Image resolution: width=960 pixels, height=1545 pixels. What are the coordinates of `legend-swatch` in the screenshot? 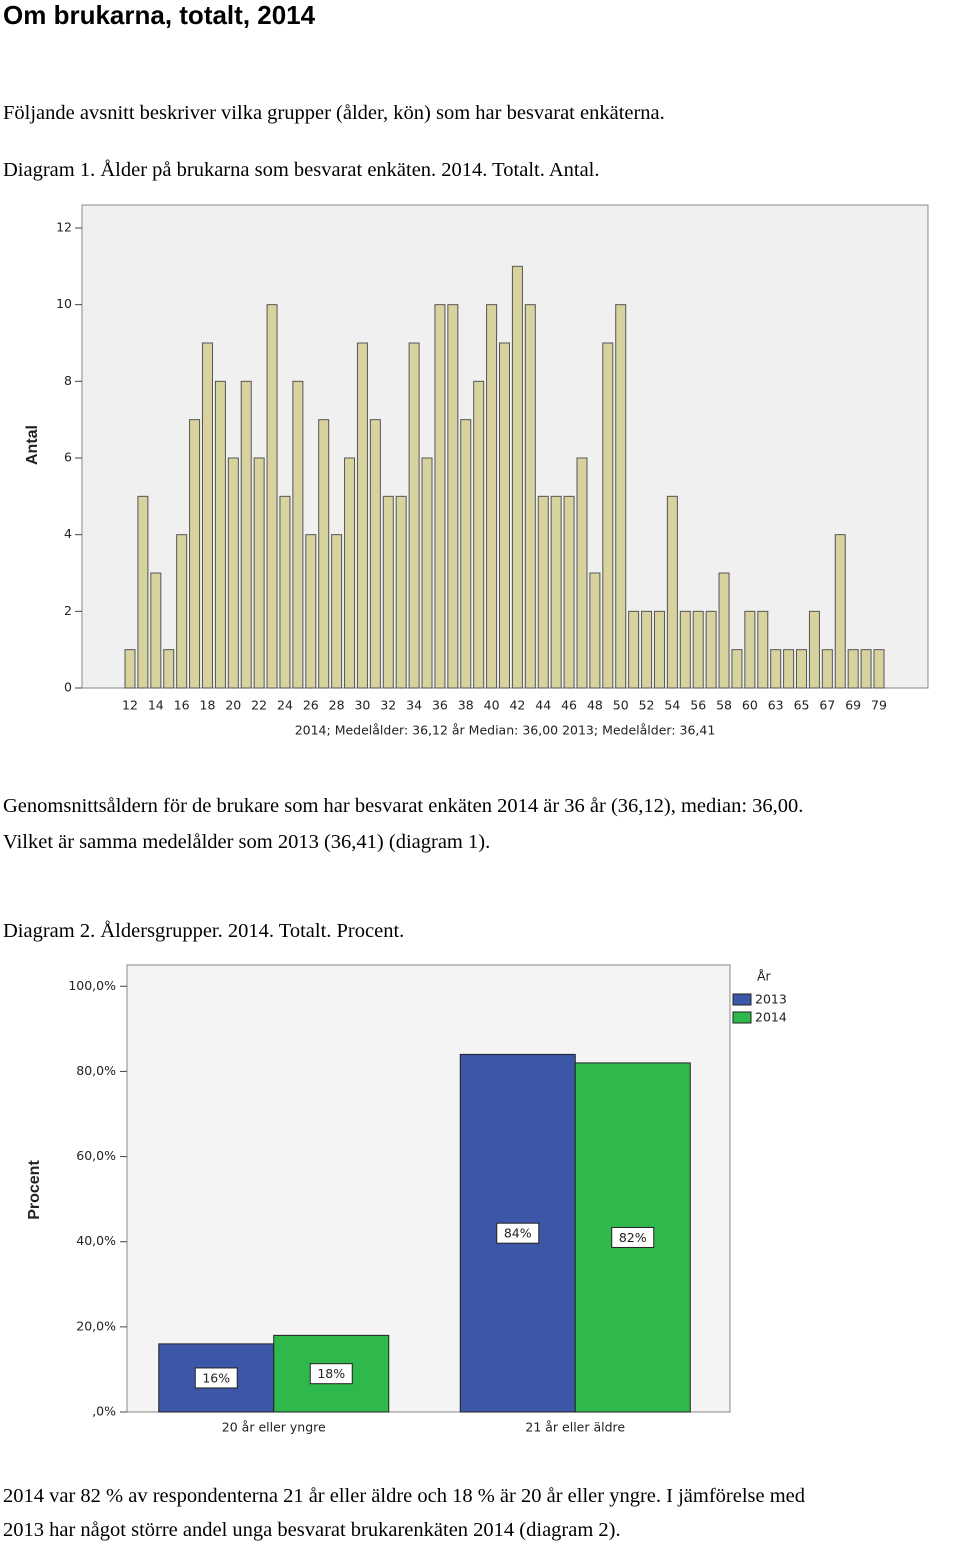 It's located at (742, 1017).